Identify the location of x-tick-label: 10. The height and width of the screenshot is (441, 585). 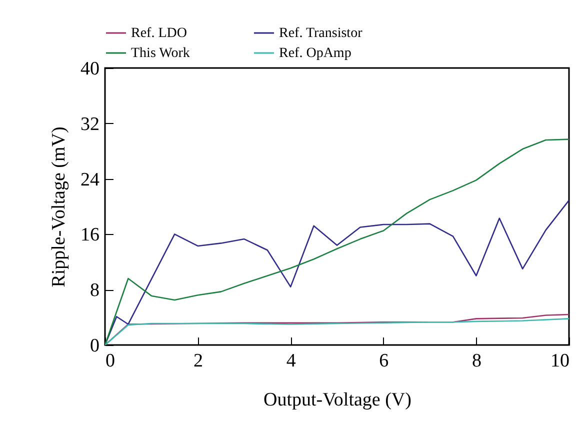
(560, 361).